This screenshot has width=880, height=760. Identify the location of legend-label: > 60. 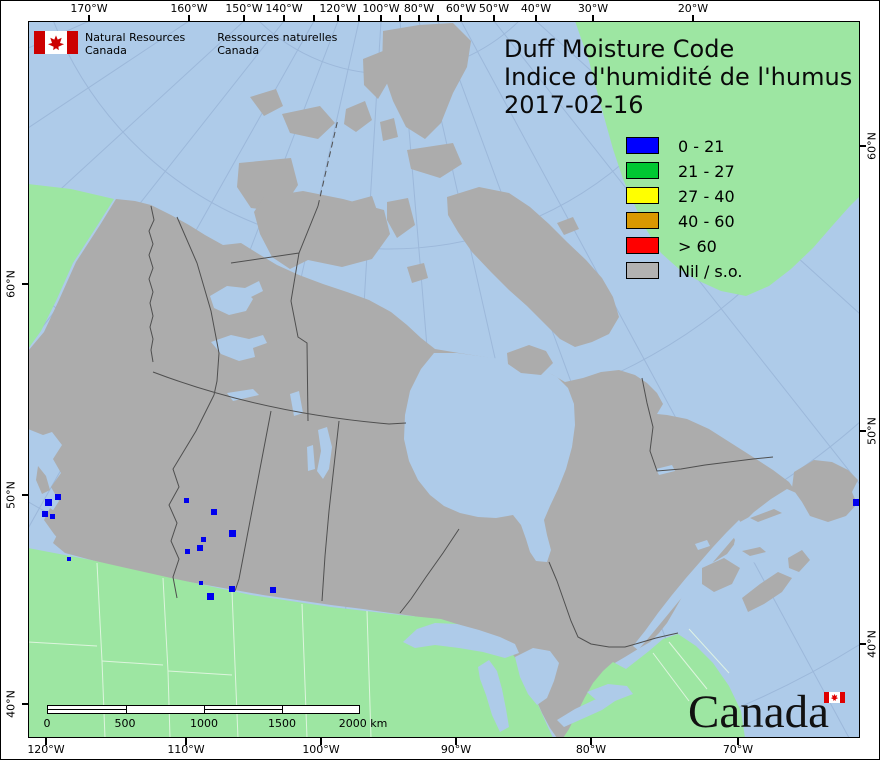
(697, 246).